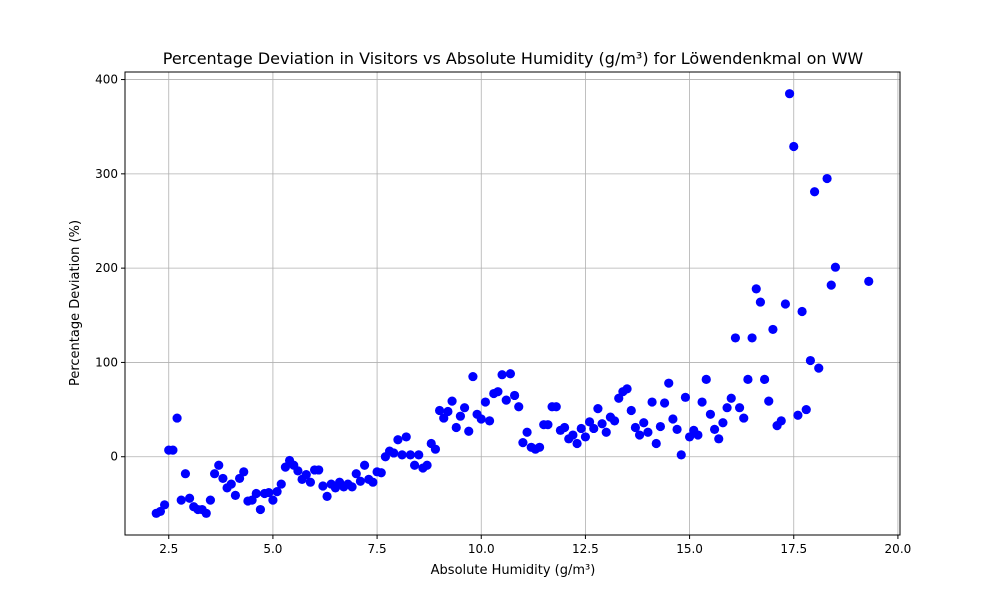 The height and width of the screenshot is (600, 1000). Describe the element at coordinates (106, 268) in the screenshot. I see `y-tick-label: 200` at that location.